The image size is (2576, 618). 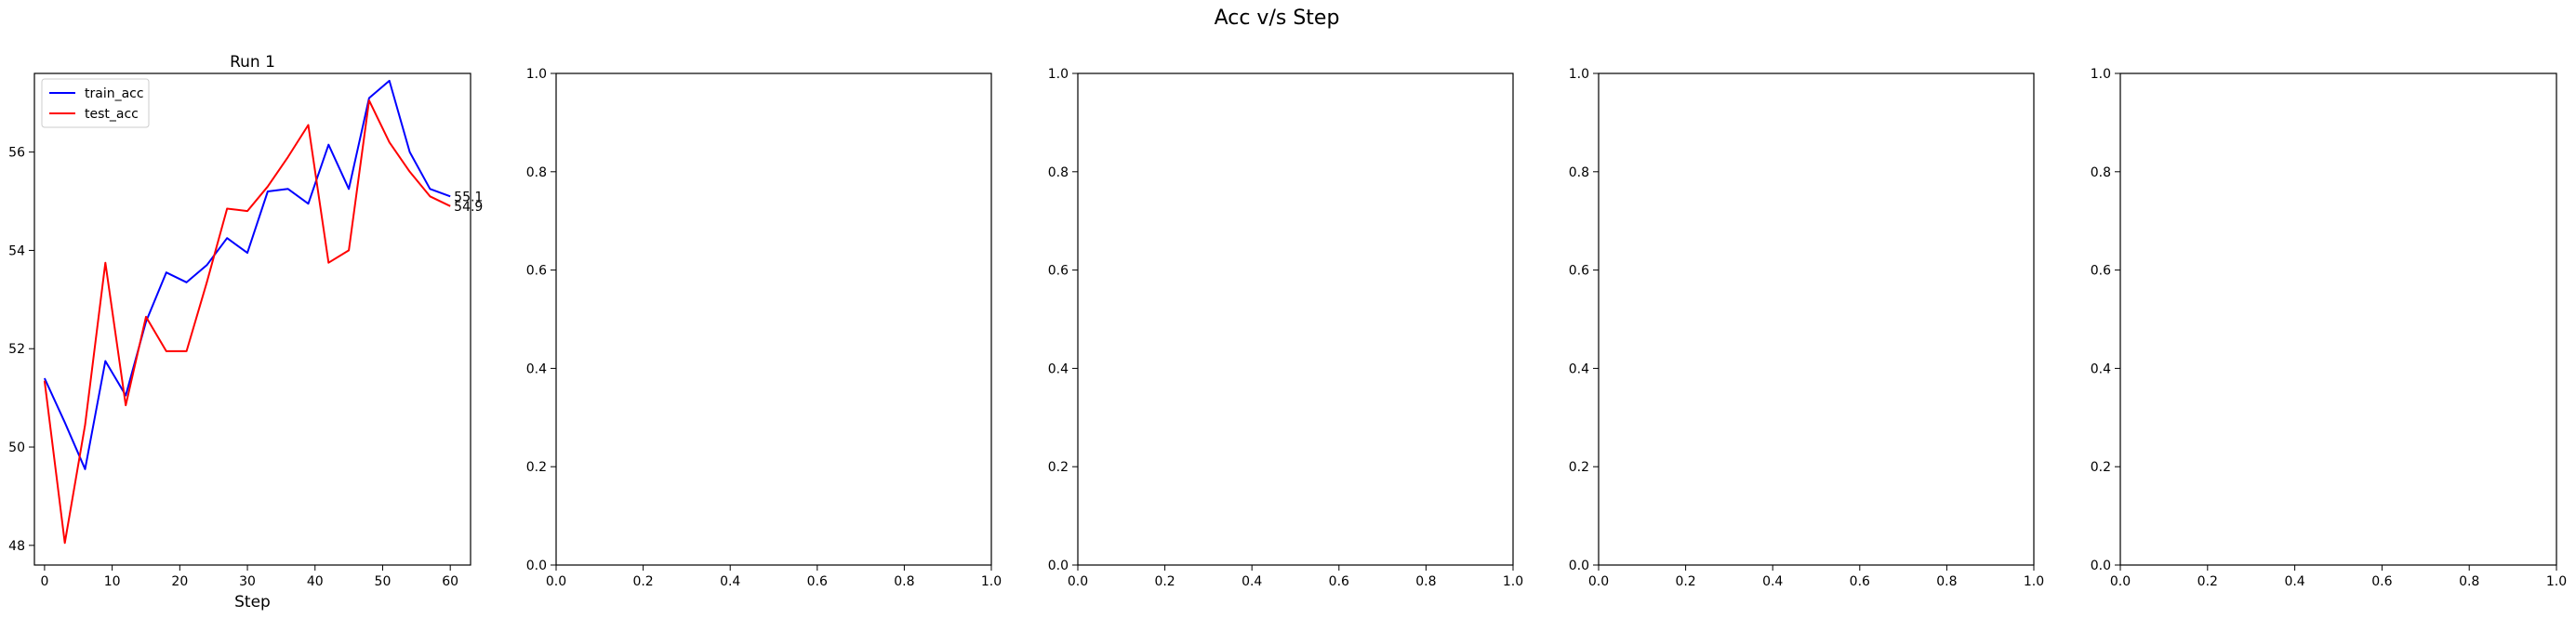 I want to click on y-tick-label: 56, so click(x=16, y=153).